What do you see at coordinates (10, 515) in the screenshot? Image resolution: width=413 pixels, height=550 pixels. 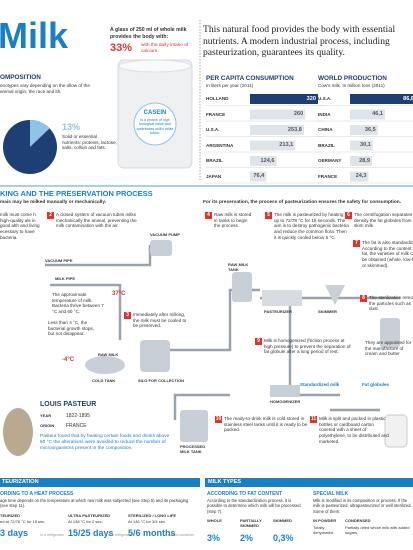 I see `heat-name: TEURIZED` at bounding box center [10, 515].